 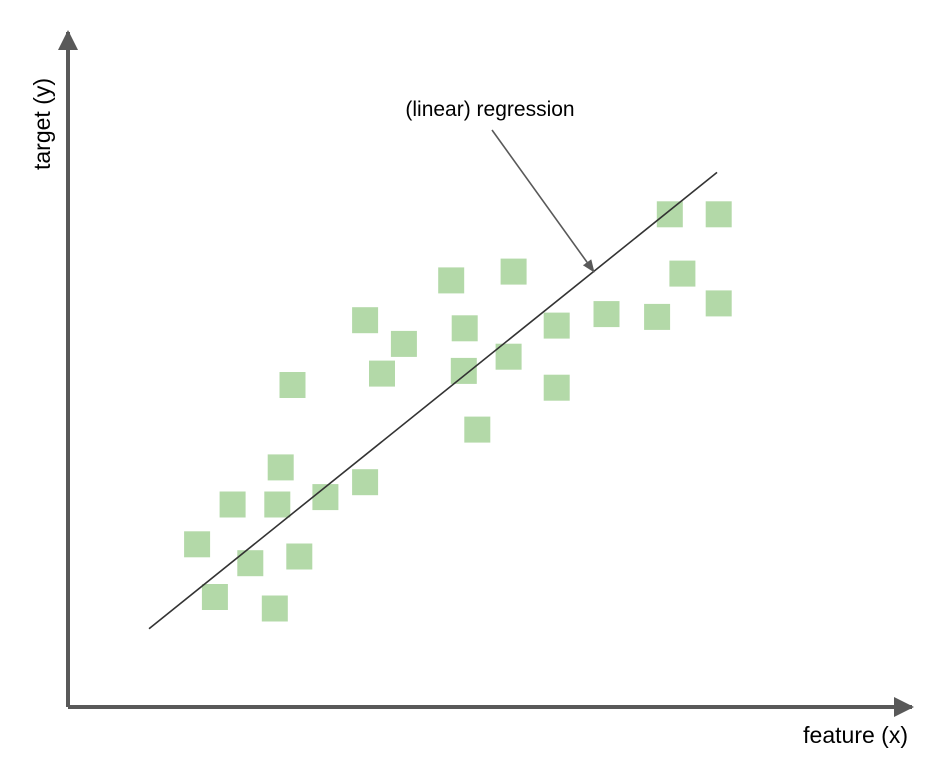 I want to click on annotation-arrow, so click(x=543, y=201).